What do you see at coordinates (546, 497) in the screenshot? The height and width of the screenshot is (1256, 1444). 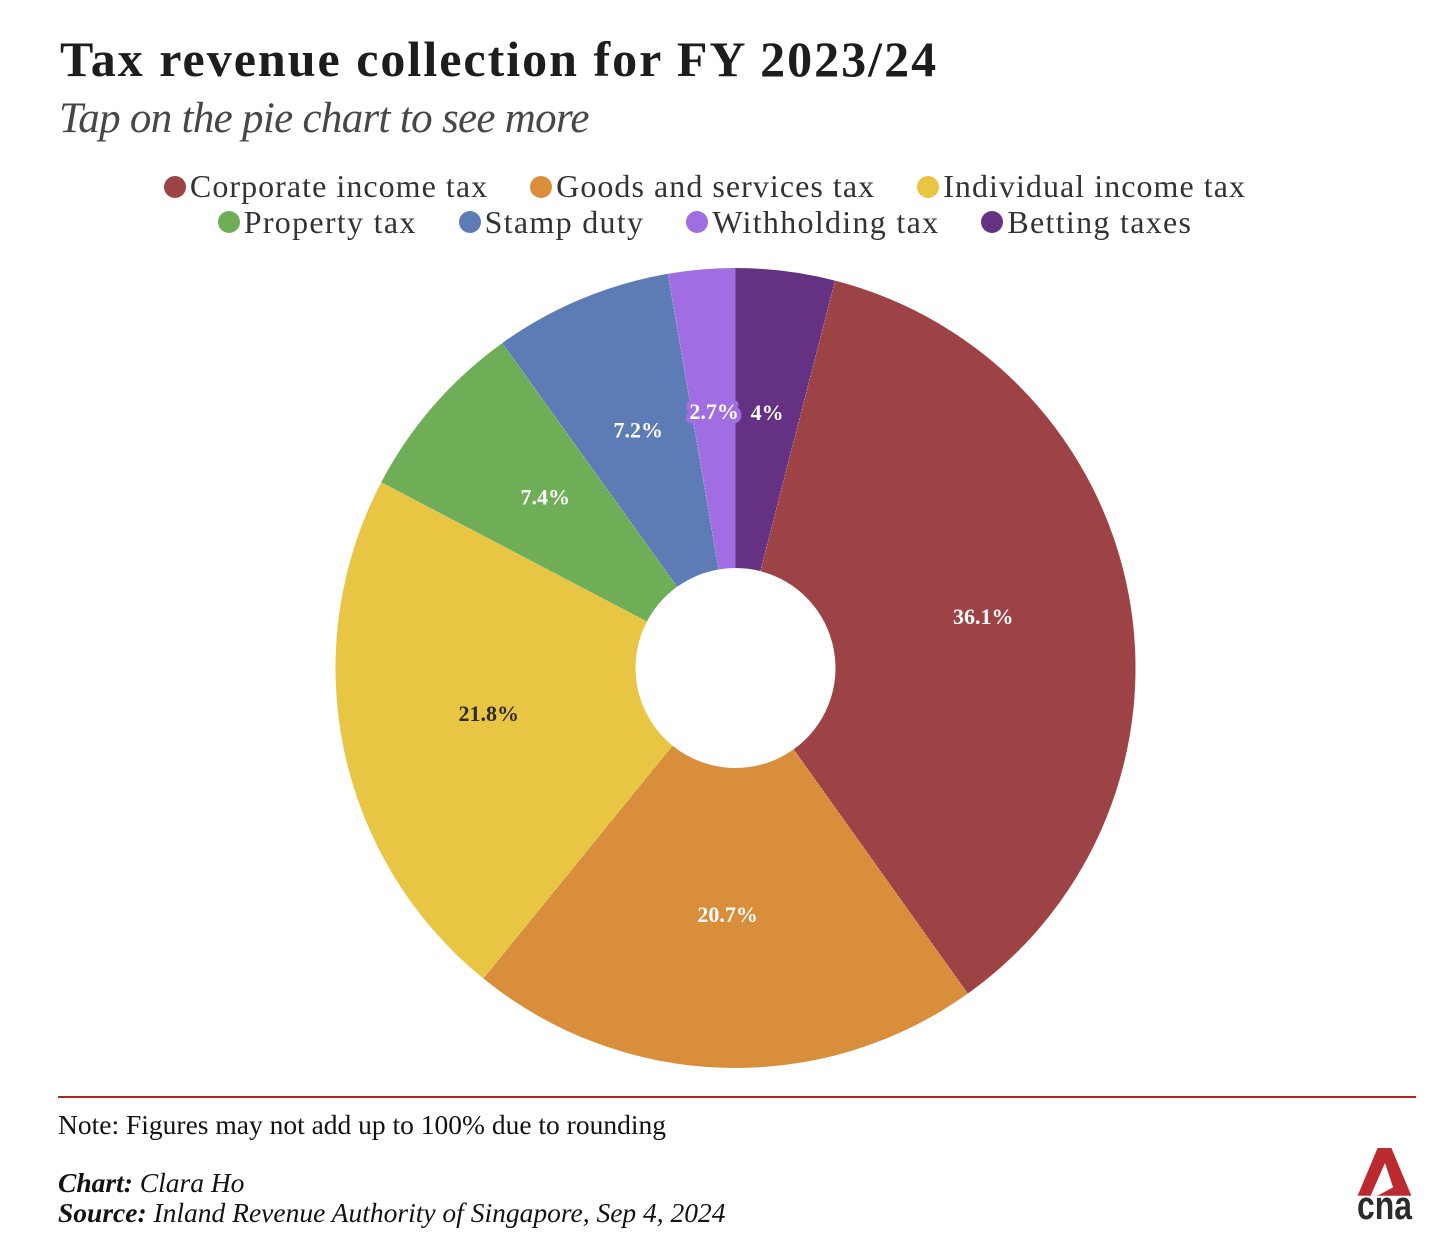 I see `svg-text: 7.4%` at bounding box center [546, 497].